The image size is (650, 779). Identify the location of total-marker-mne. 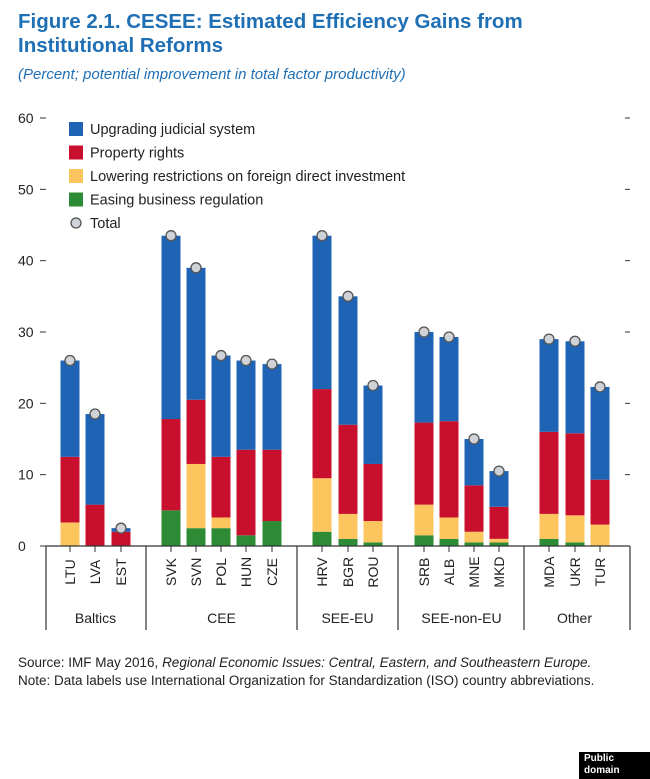
(474, 439).